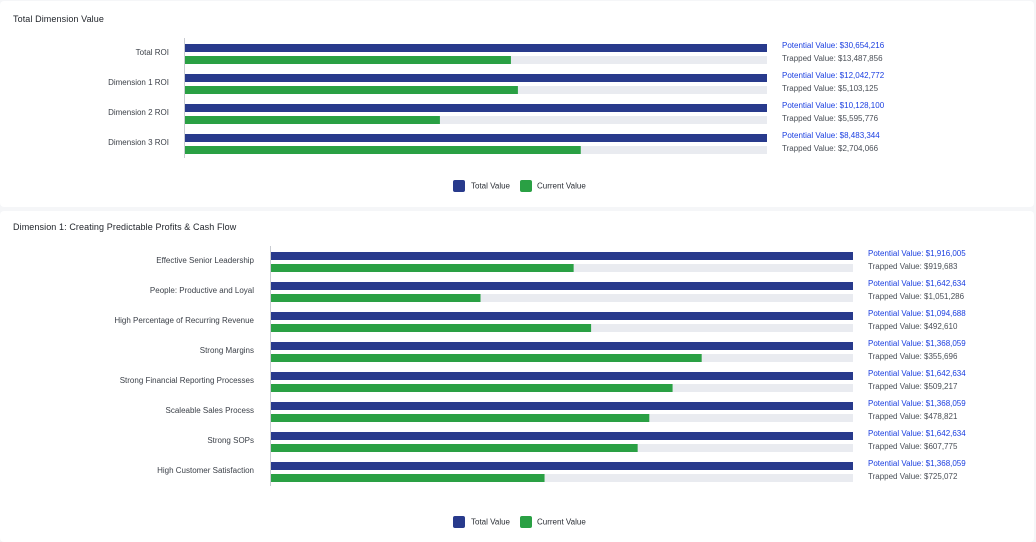 The image size is (1036, 542). I want to click on trapped-value-label: Trapped Value: $2,704,066, so click(830, 148).